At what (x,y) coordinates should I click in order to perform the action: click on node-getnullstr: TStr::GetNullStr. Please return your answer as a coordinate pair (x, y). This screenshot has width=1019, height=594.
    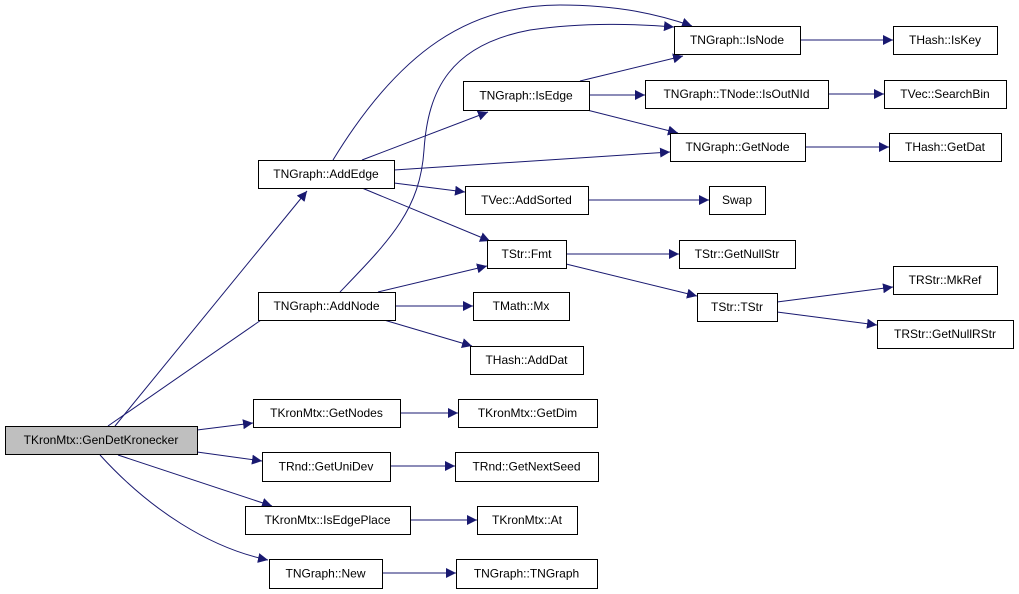
    Looking at the image, I should click on (737, 254).